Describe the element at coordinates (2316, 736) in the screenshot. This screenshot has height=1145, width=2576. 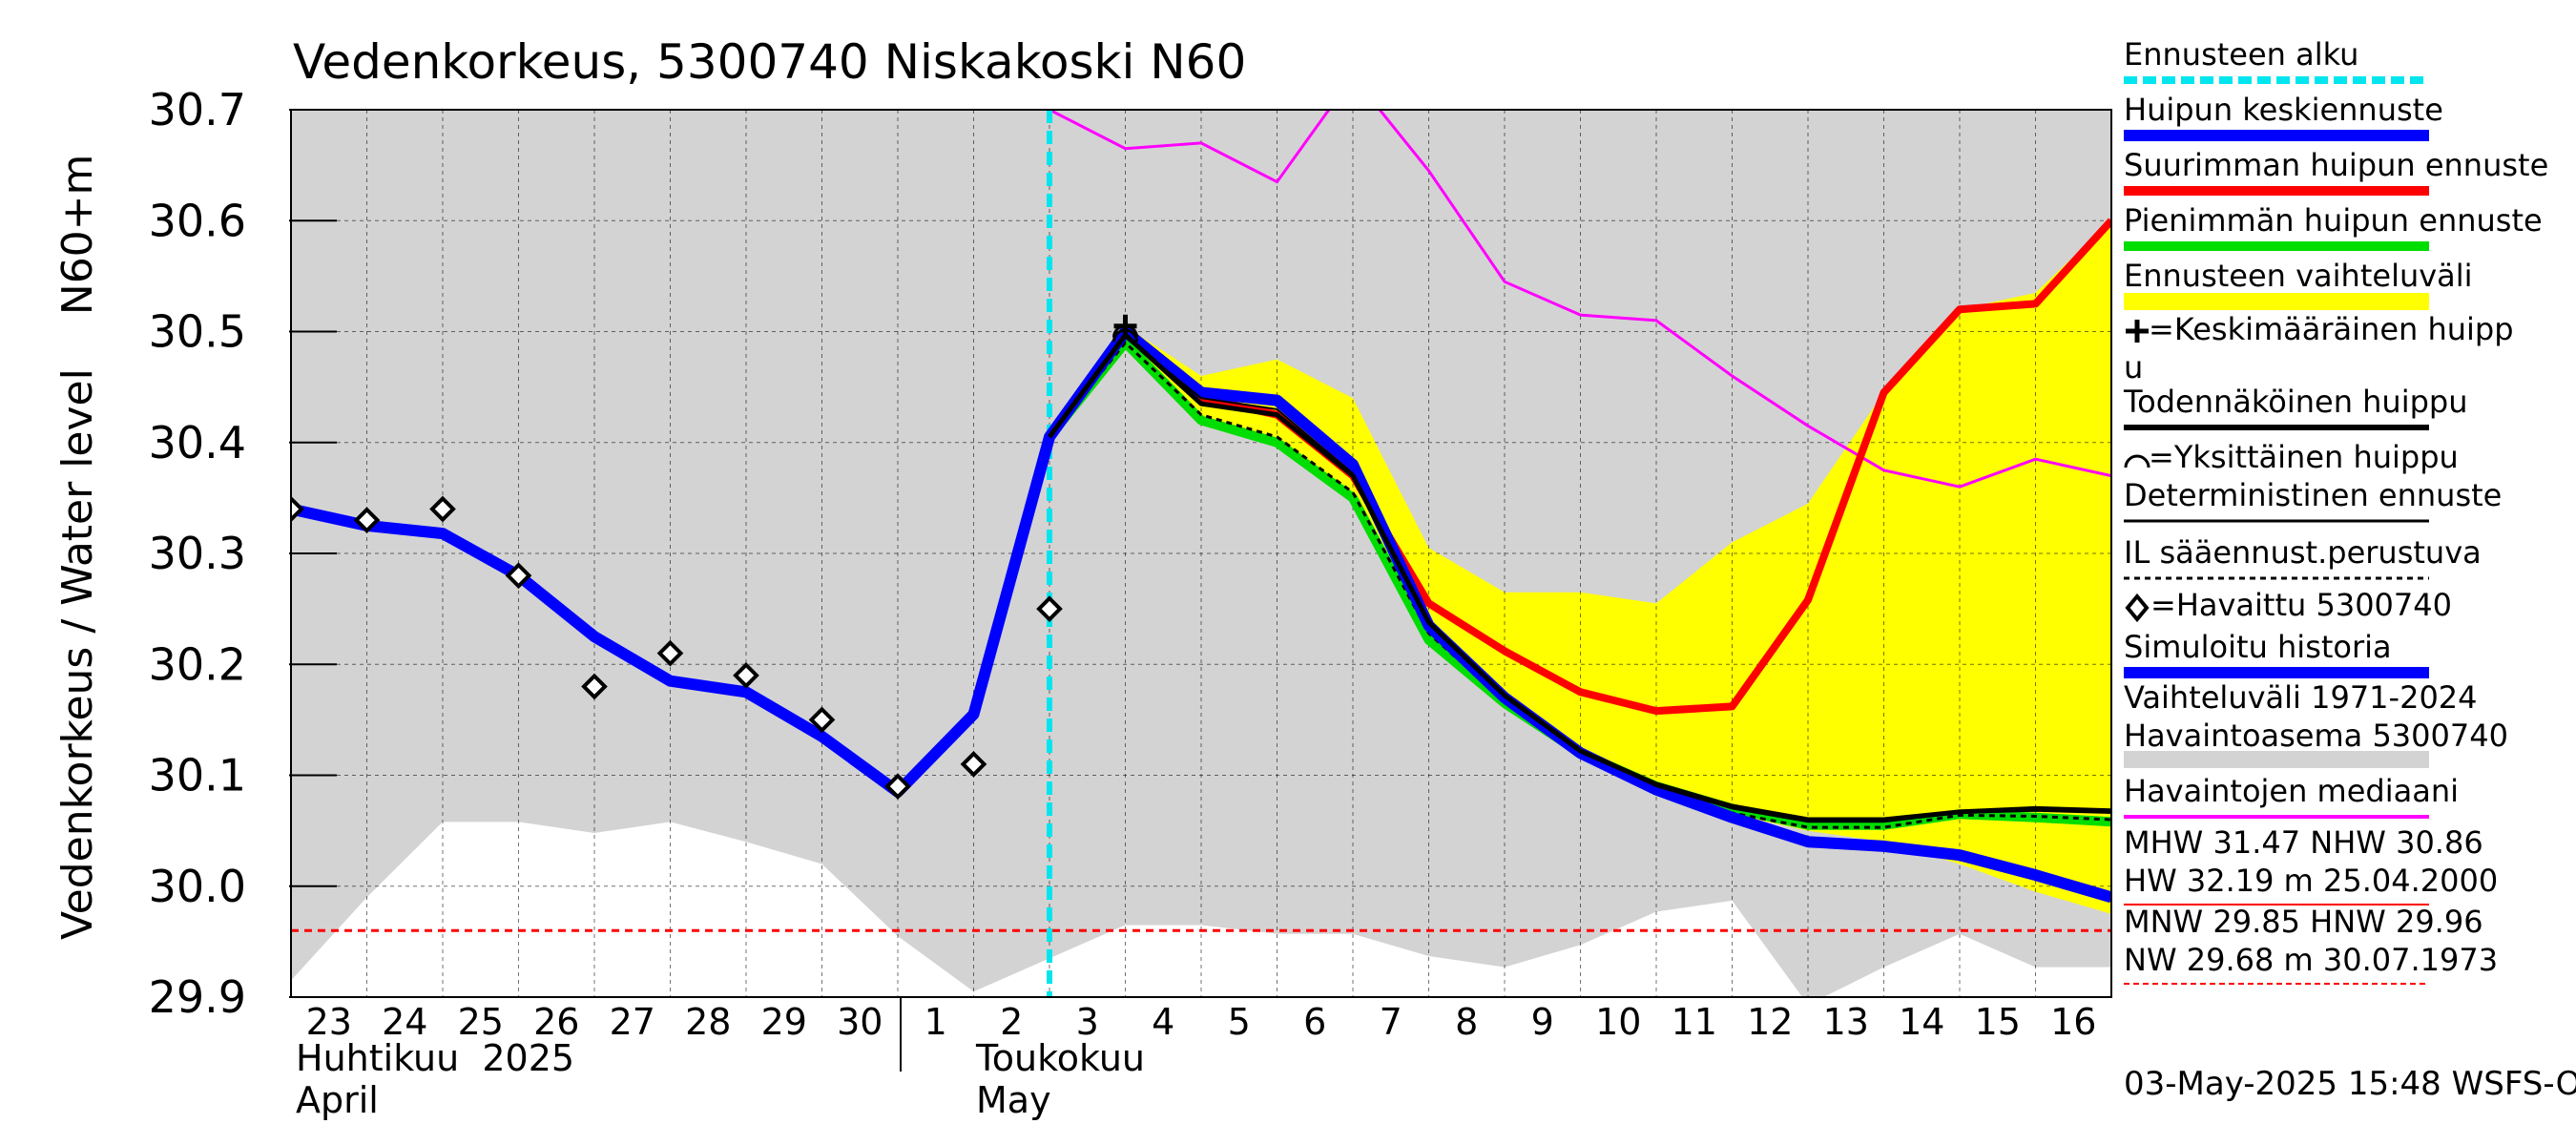
I see `legend-label-2: Havaintoasema 5300740` at that location.